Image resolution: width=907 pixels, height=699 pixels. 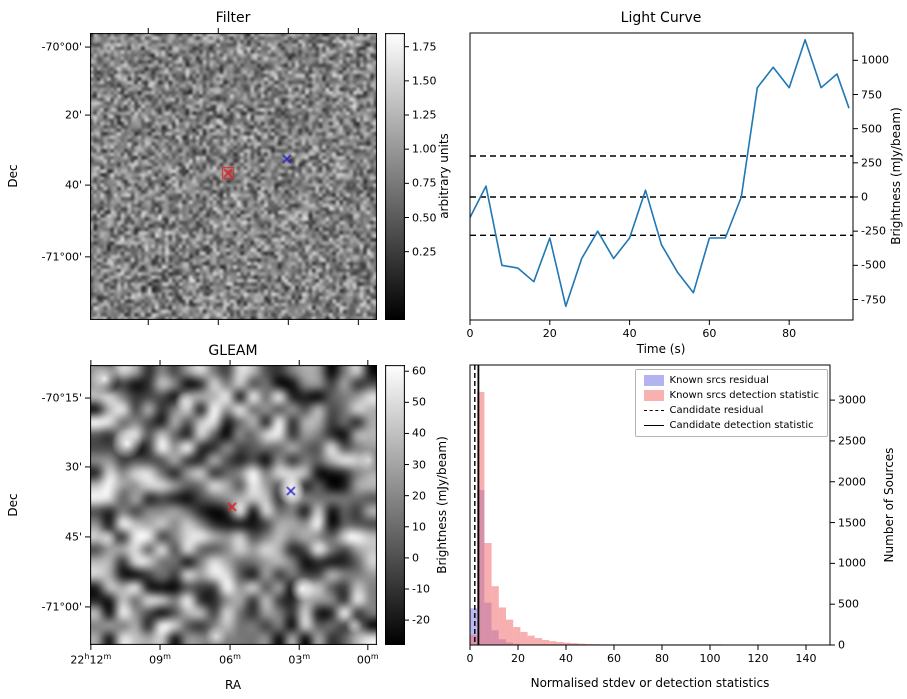 I want to click on gleam-ylabel: Dec, so click(x=13, y=505).